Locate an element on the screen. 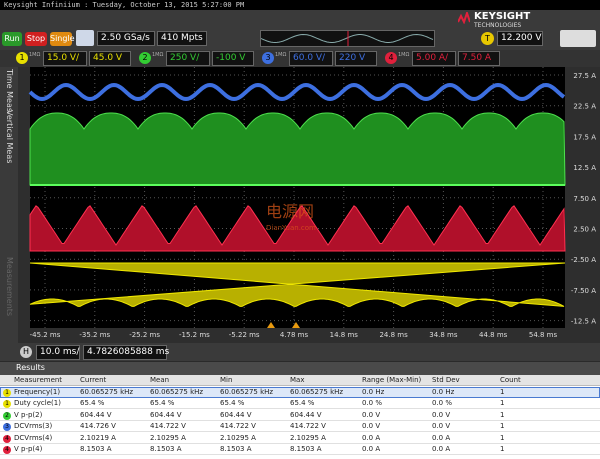 This screenshot has width=600, height=459. h-scale: 10.0 ms/ is located at coordinates (58, 352).